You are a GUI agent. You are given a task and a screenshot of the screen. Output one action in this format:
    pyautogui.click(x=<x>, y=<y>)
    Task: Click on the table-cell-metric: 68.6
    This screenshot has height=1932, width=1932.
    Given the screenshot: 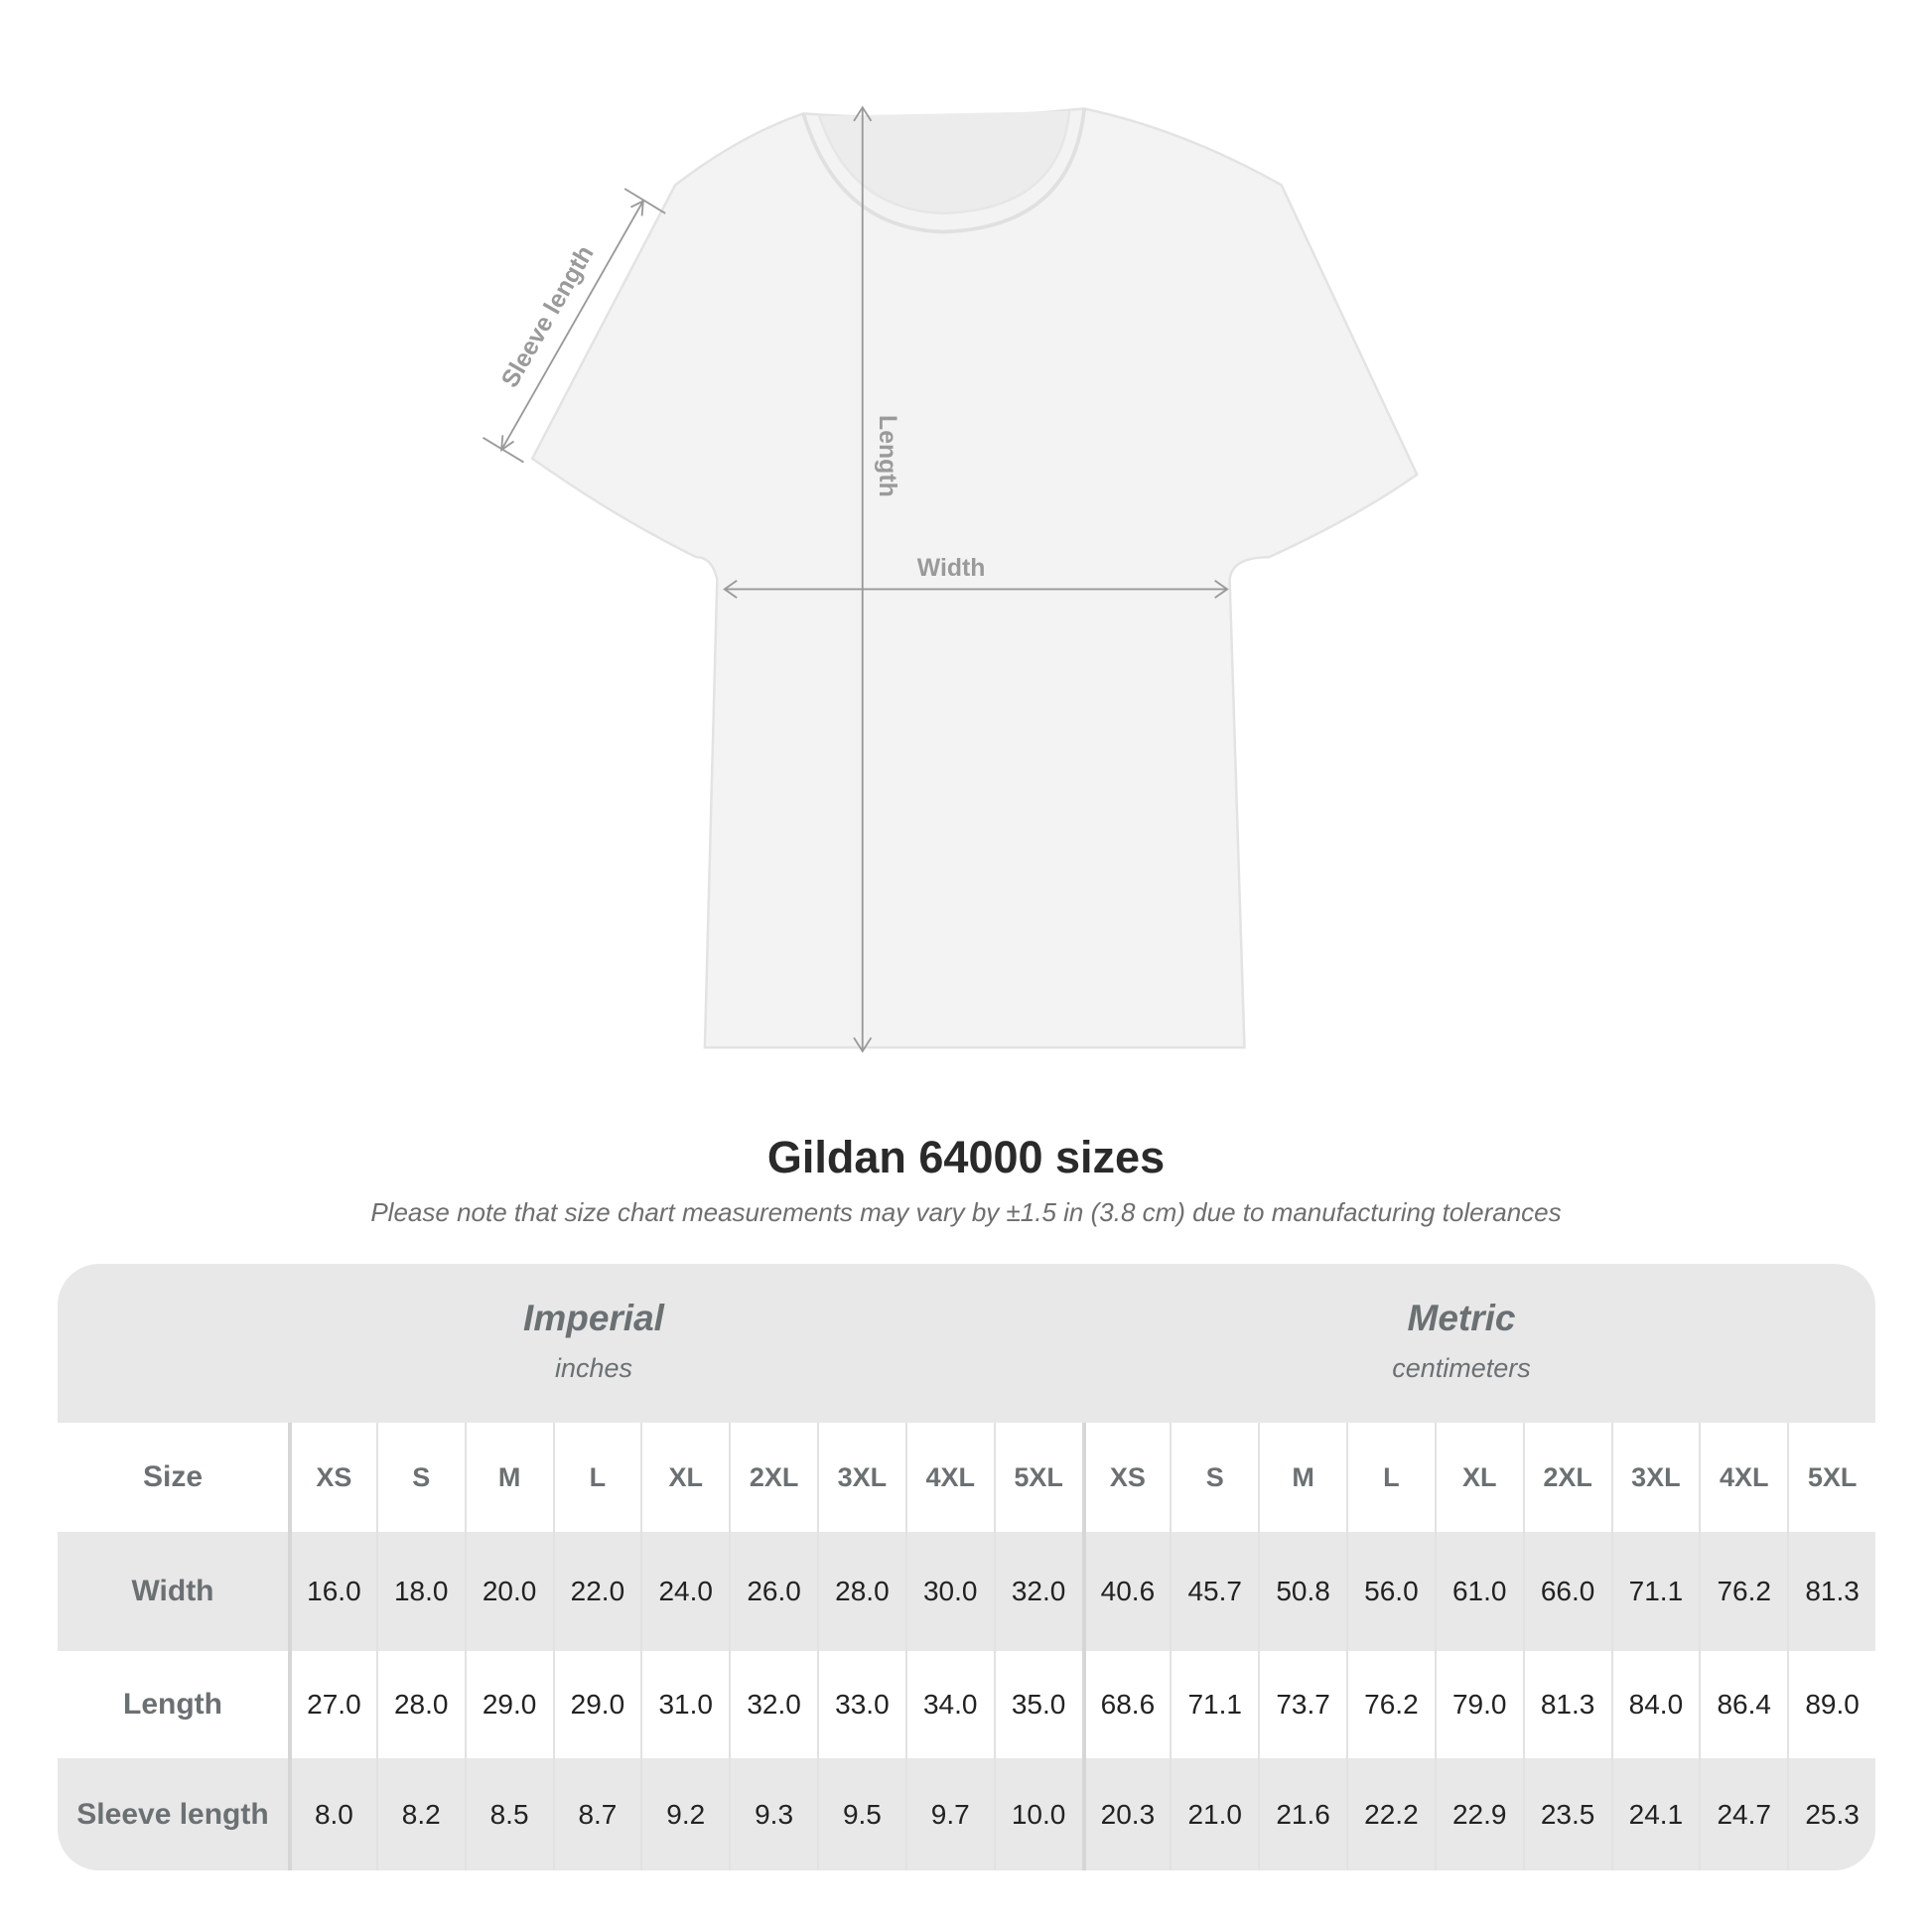 What is the action you would take?
    pyautogui.click(x=1126, y=1705)
    